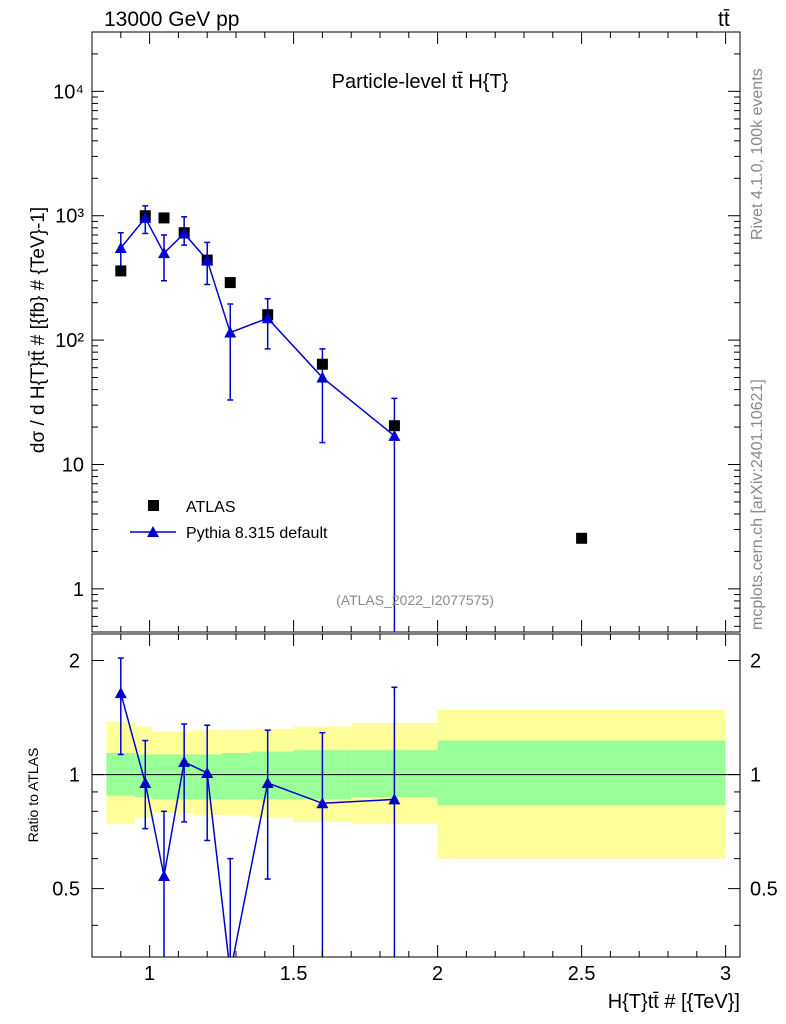 The width and height of the screenshot is (786, 1024). Describe the element at coordinates (69, 217) in the screenshot. I see `y-tick-label: 10³` at that location.